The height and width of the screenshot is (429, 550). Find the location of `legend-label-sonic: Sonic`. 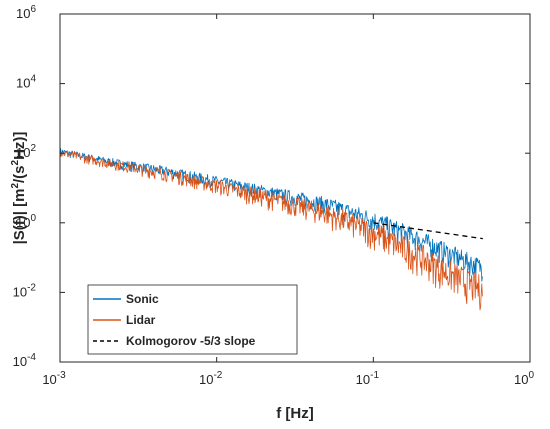

legend-label-sonic: Sonic is located at coordinates (142, 299).